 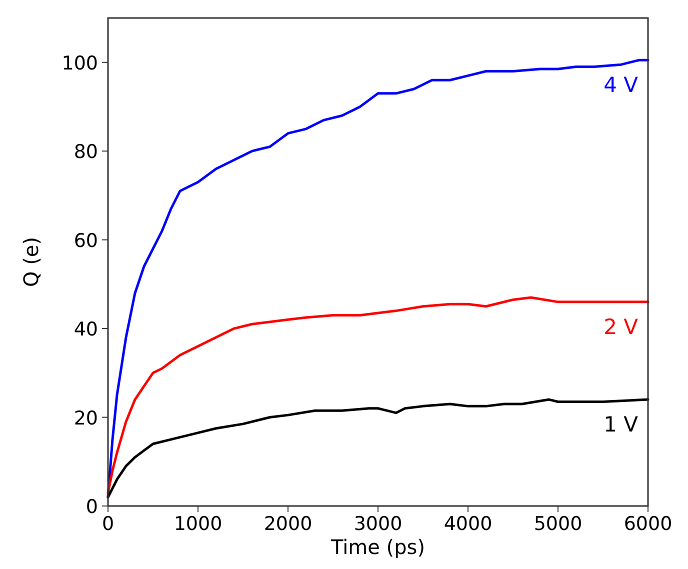 What do you see at coordinates (648, 524) in the screenshot?
I see `x-tick-label: 6000` at bounding box center [648, 524].